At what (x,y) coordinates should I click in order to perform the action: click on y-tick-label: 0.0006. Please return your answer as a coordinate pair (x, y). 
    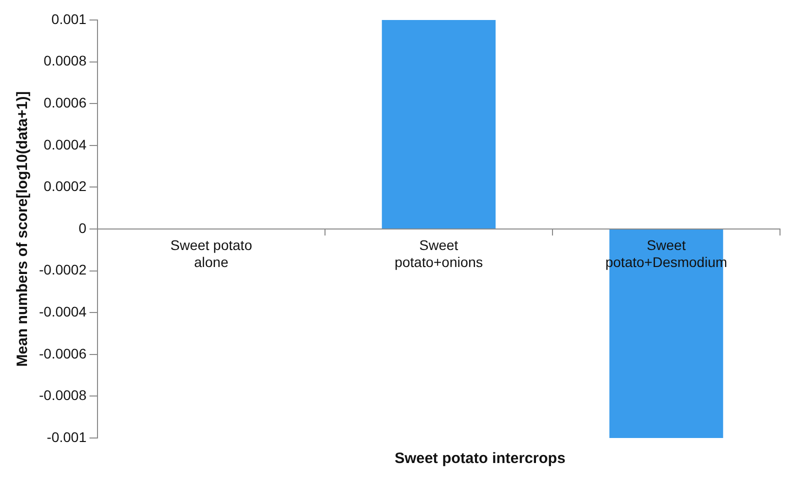
    Looking at the image, I should click on (65, 102).